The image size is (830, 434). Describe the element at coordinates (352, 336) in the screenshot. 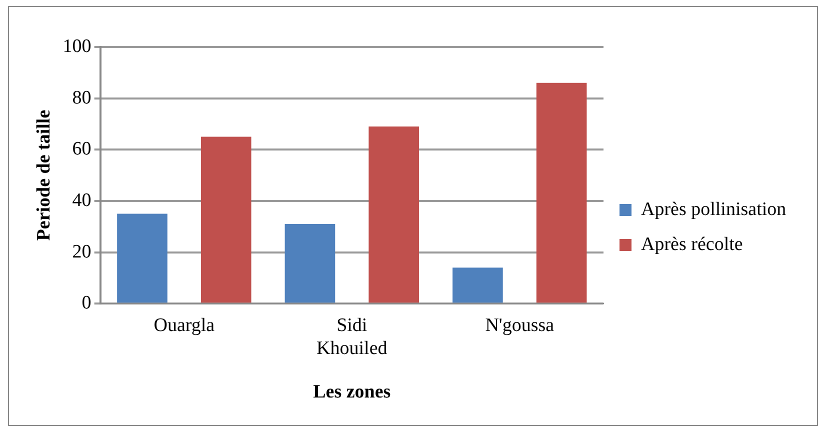

I see `x-tick-label: Sidi Khouiled` at that location.